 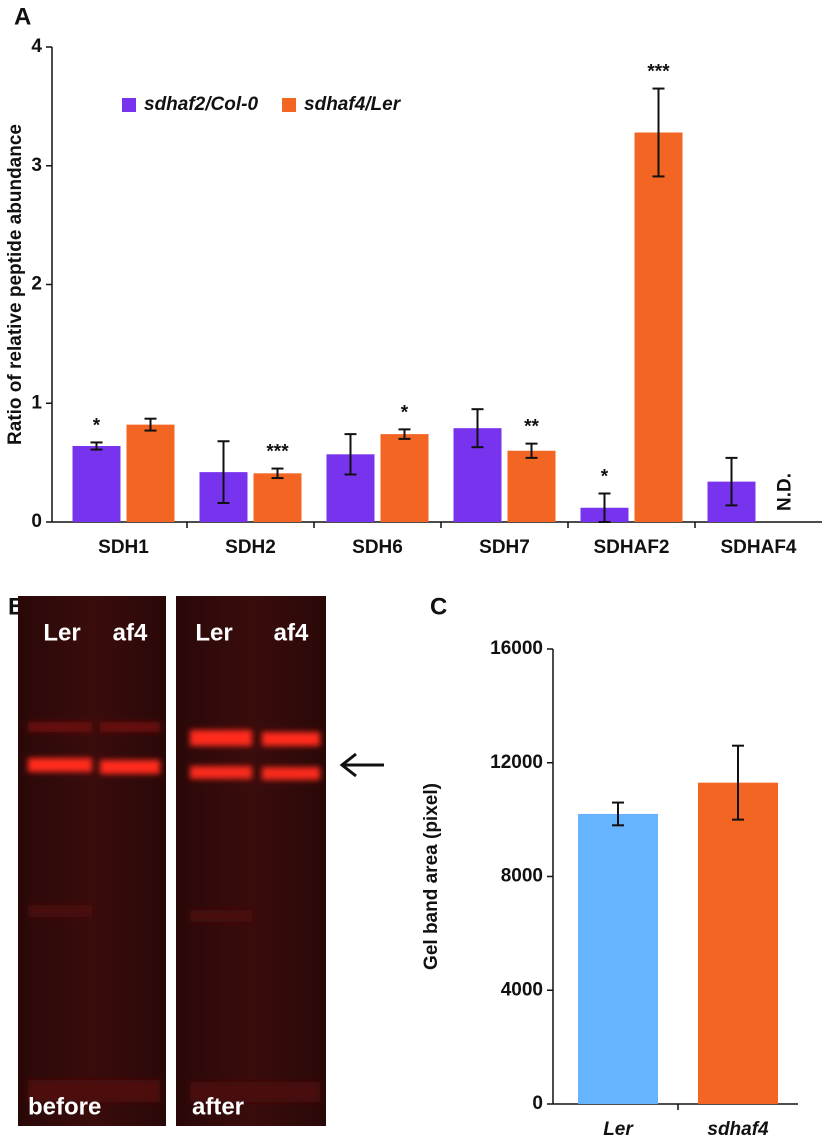 I want to click on x-tick-label: SDH7, so click(x=504, y=547).